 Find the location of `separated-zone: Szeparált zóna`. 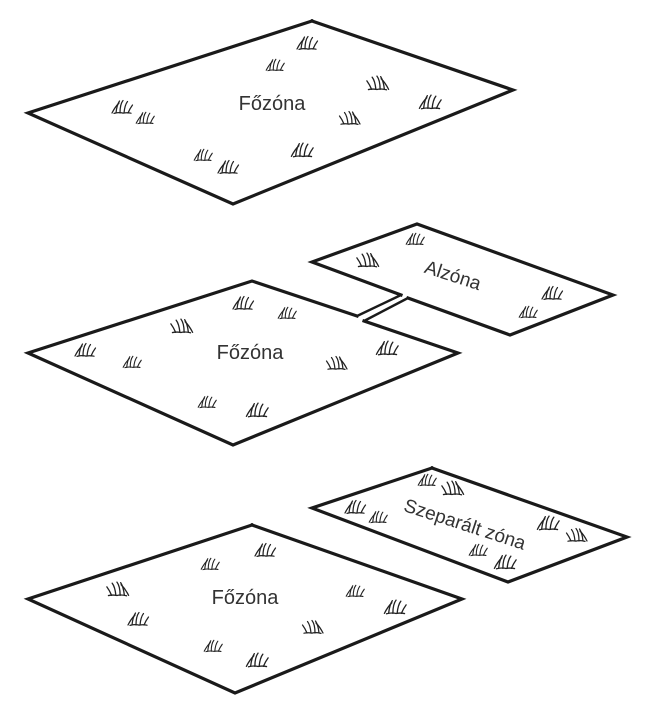

separated-zone: Szeparált zóna is located at coordinates (469, 524).